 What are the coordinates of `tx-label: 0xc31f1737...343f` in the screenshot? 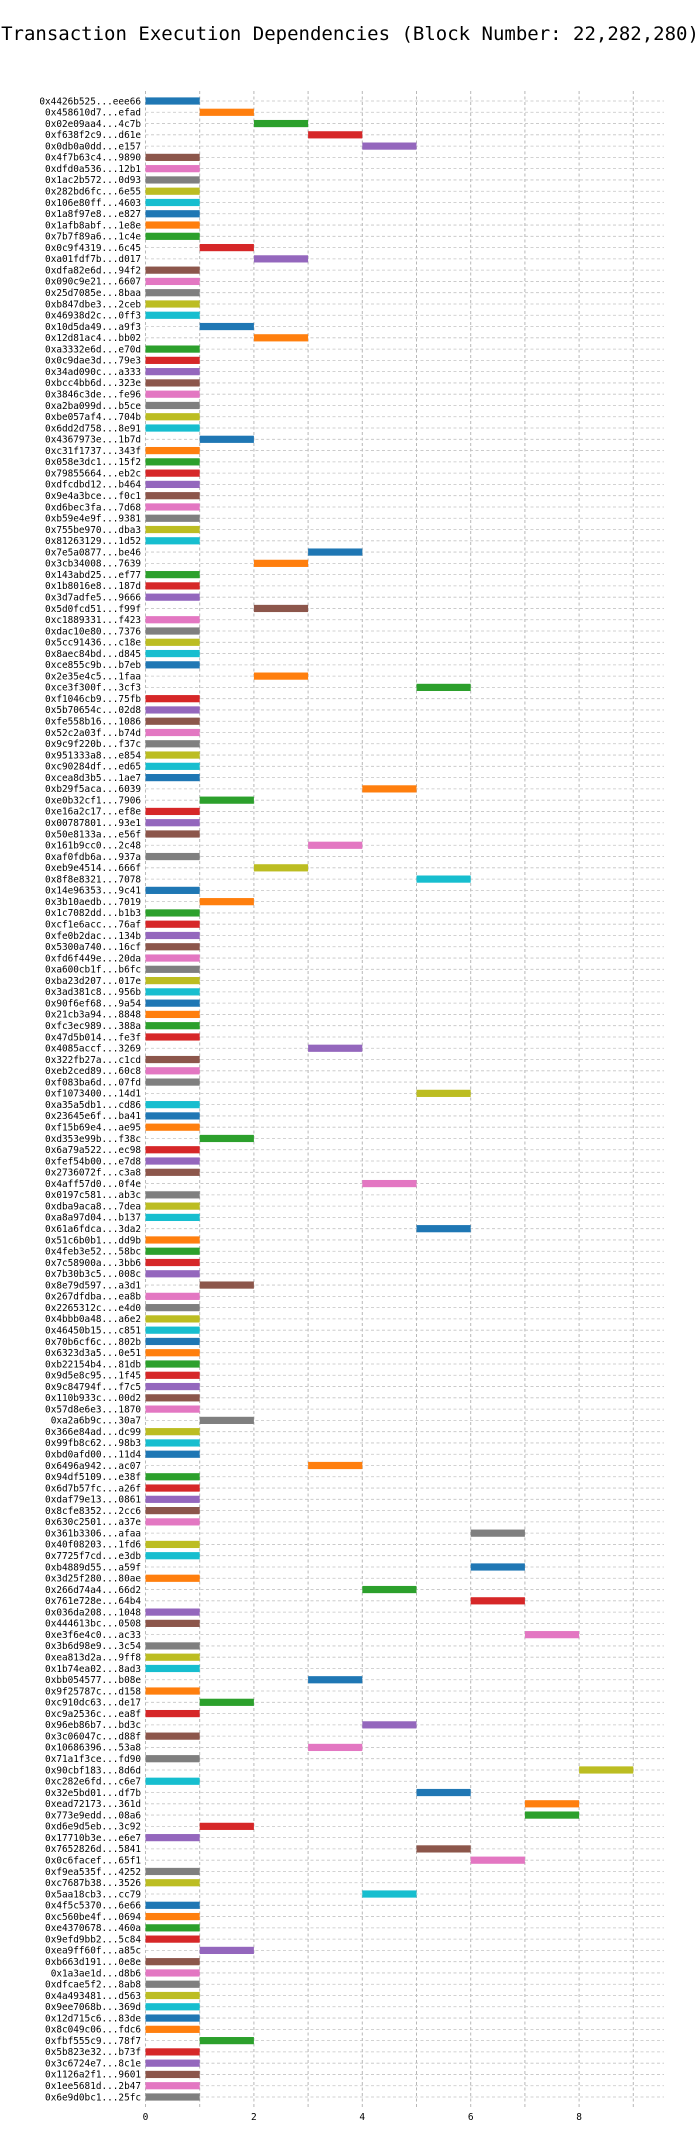 It's located at (93, 451).